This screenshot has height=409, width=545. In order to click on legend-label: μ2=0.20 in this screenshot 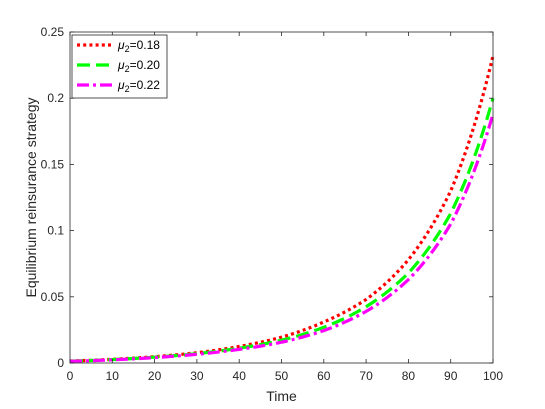, I will do `click(138, 66)`.